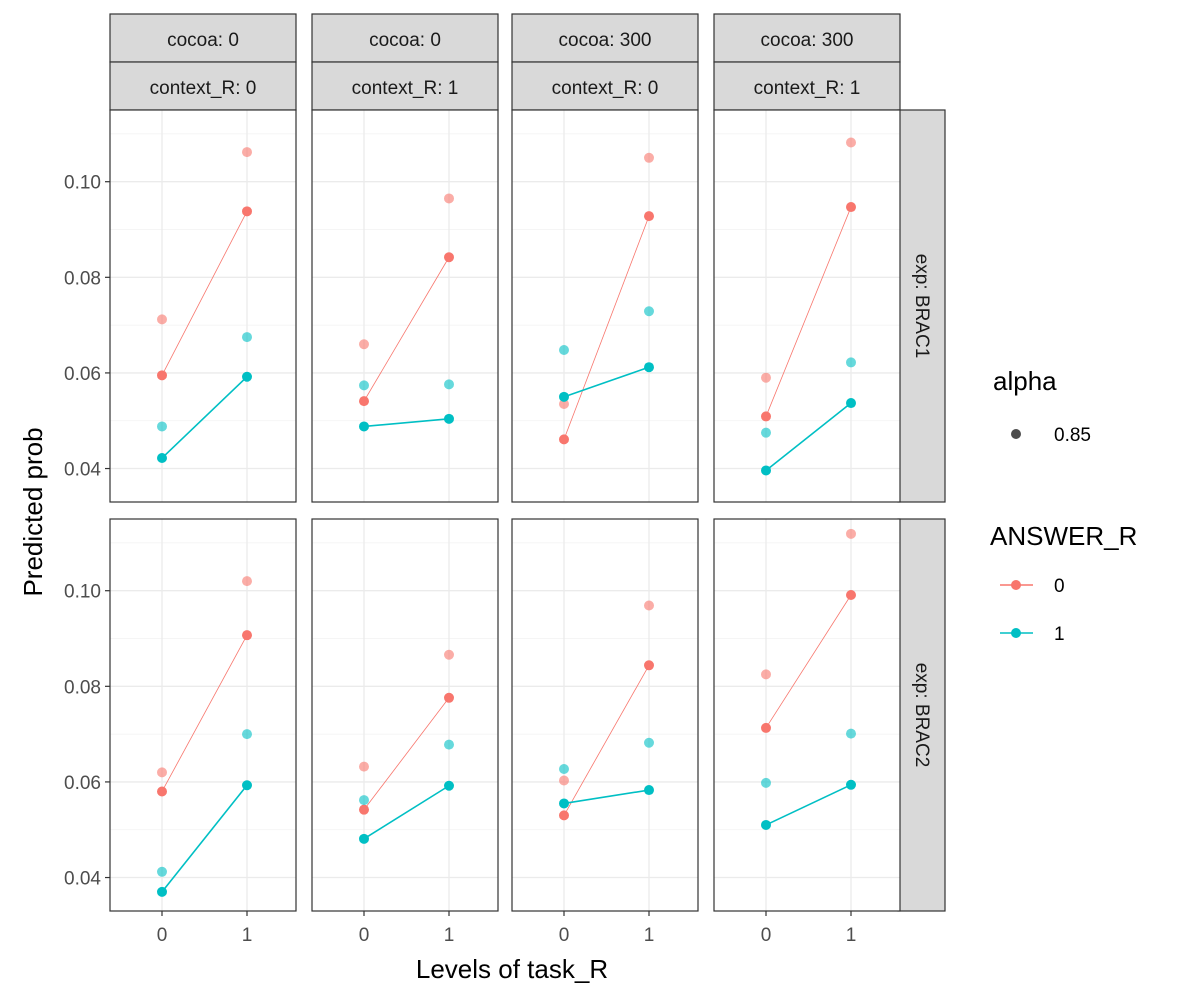 The width and height of the screenshot is (1200, 1000). I want to click on legend-alpha-label: 0.85, so click(1072, 435).